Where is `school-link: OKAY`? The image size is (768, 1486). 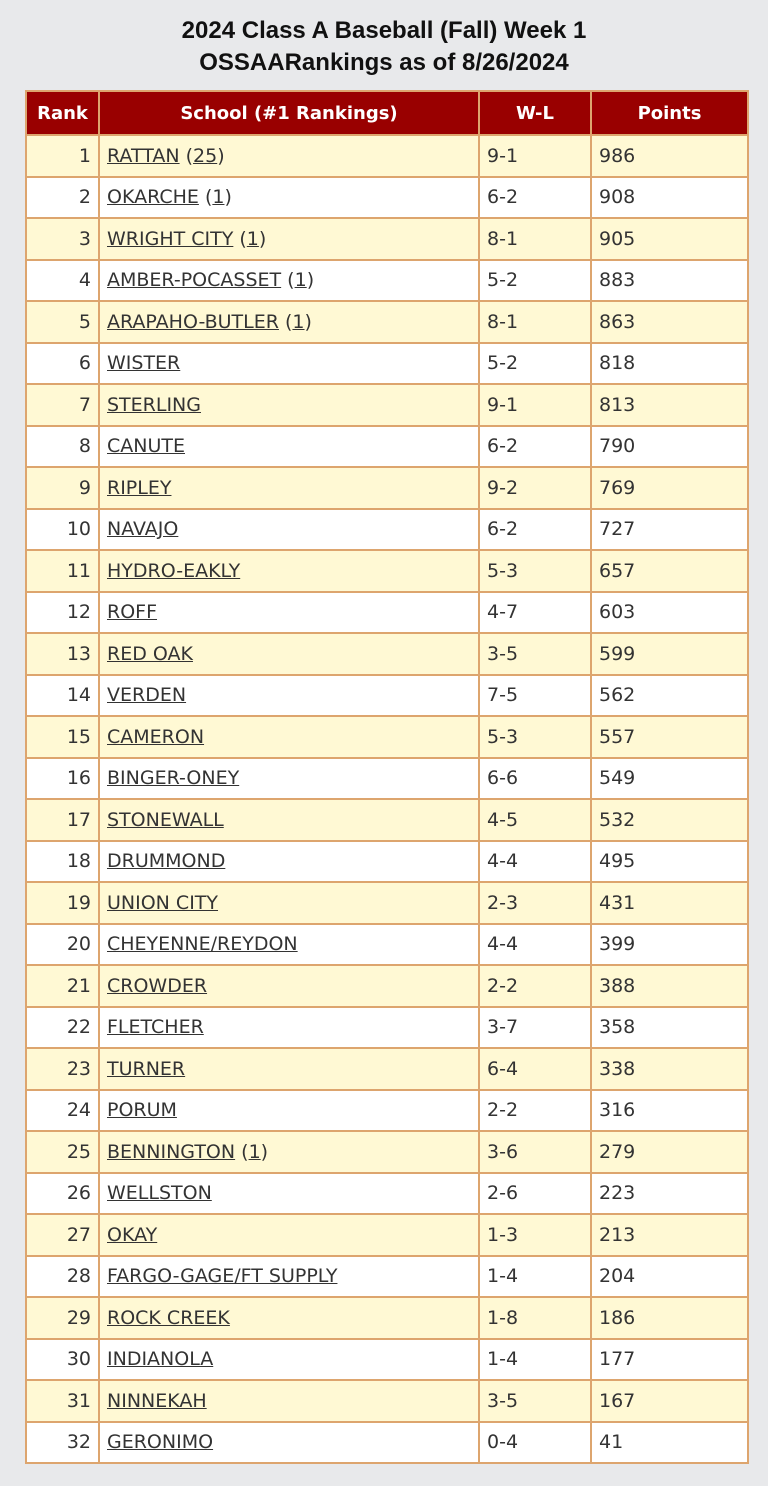
school-link: OKAY is located at coordinates (132, 1234).